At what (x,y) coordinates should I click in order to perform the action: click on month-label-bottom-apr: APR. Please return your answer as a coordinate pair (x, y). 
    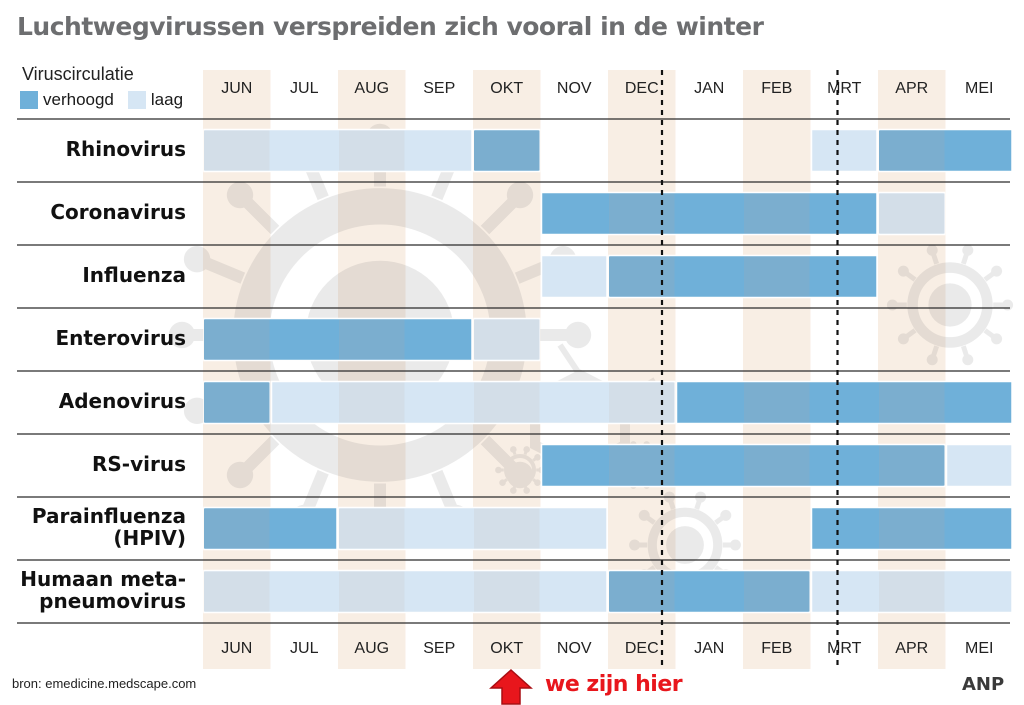
    Looking at the image, I should click on (911, 648).